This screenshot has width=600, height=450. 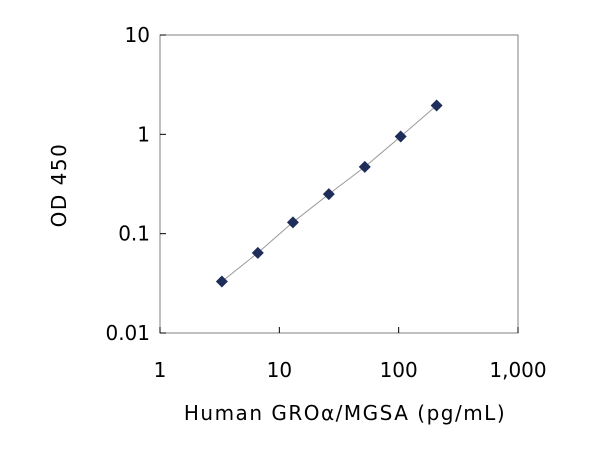 I want to click on x-tick-label: 1,000, so click(x=517, y=370).